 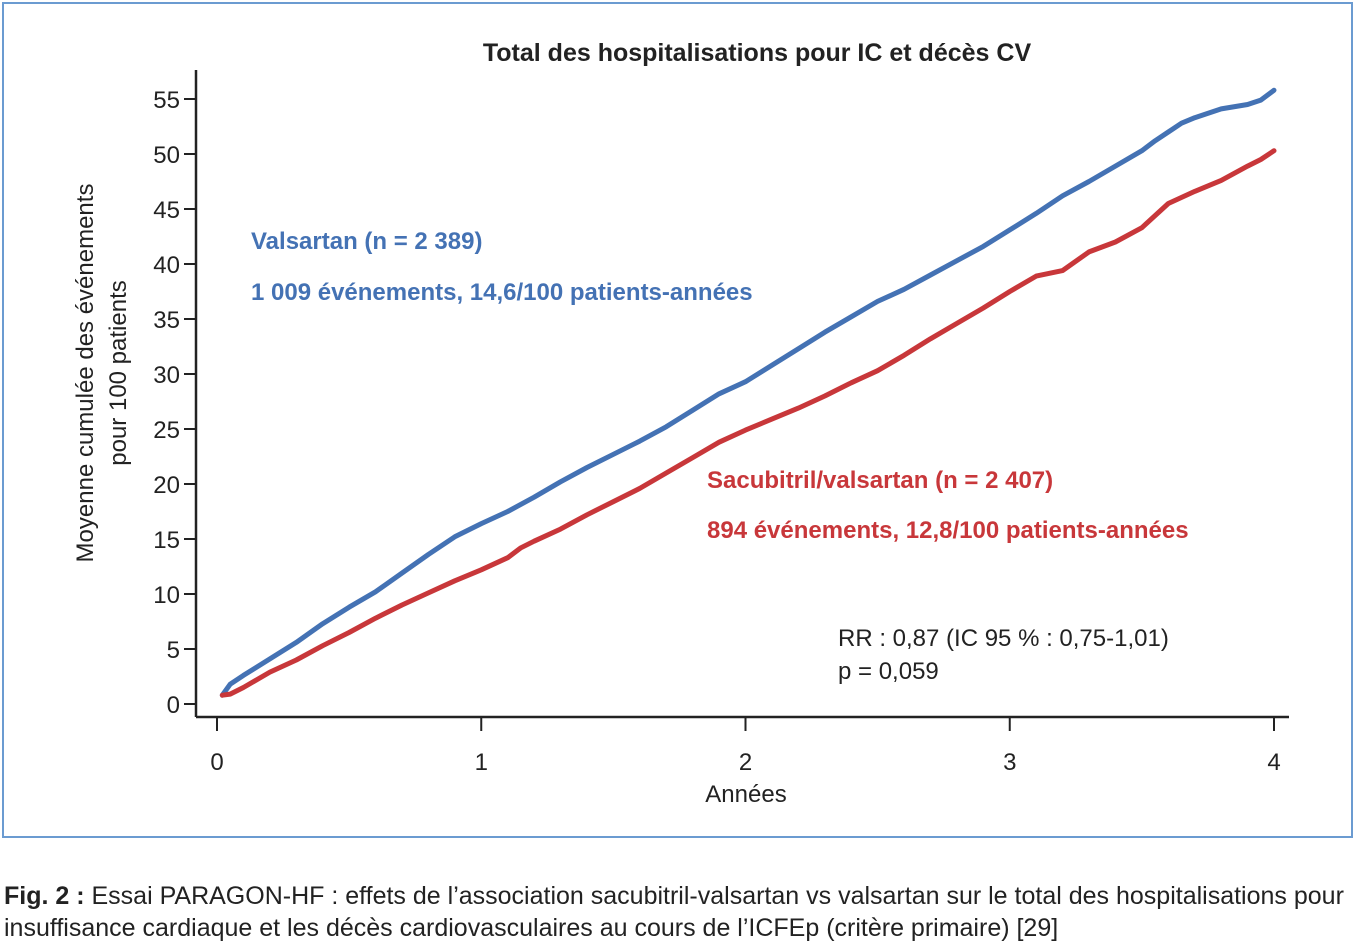 I want to click on y-tick-label: 35, so click(x=166, y=320).